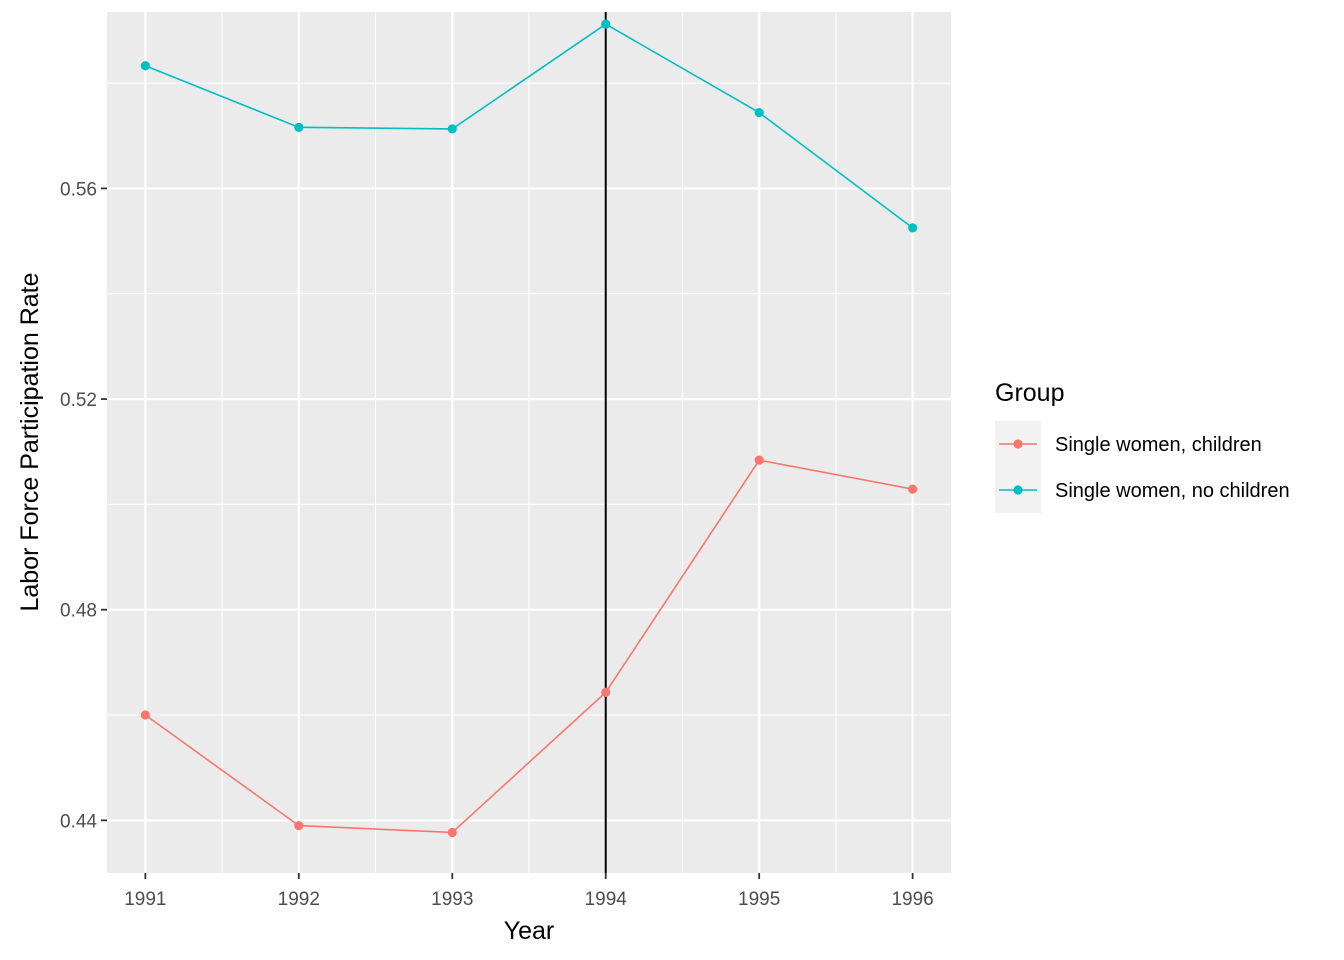 The width and height of the screenshot is (1344, 960). I want to click on series-line, so click(529, 126).